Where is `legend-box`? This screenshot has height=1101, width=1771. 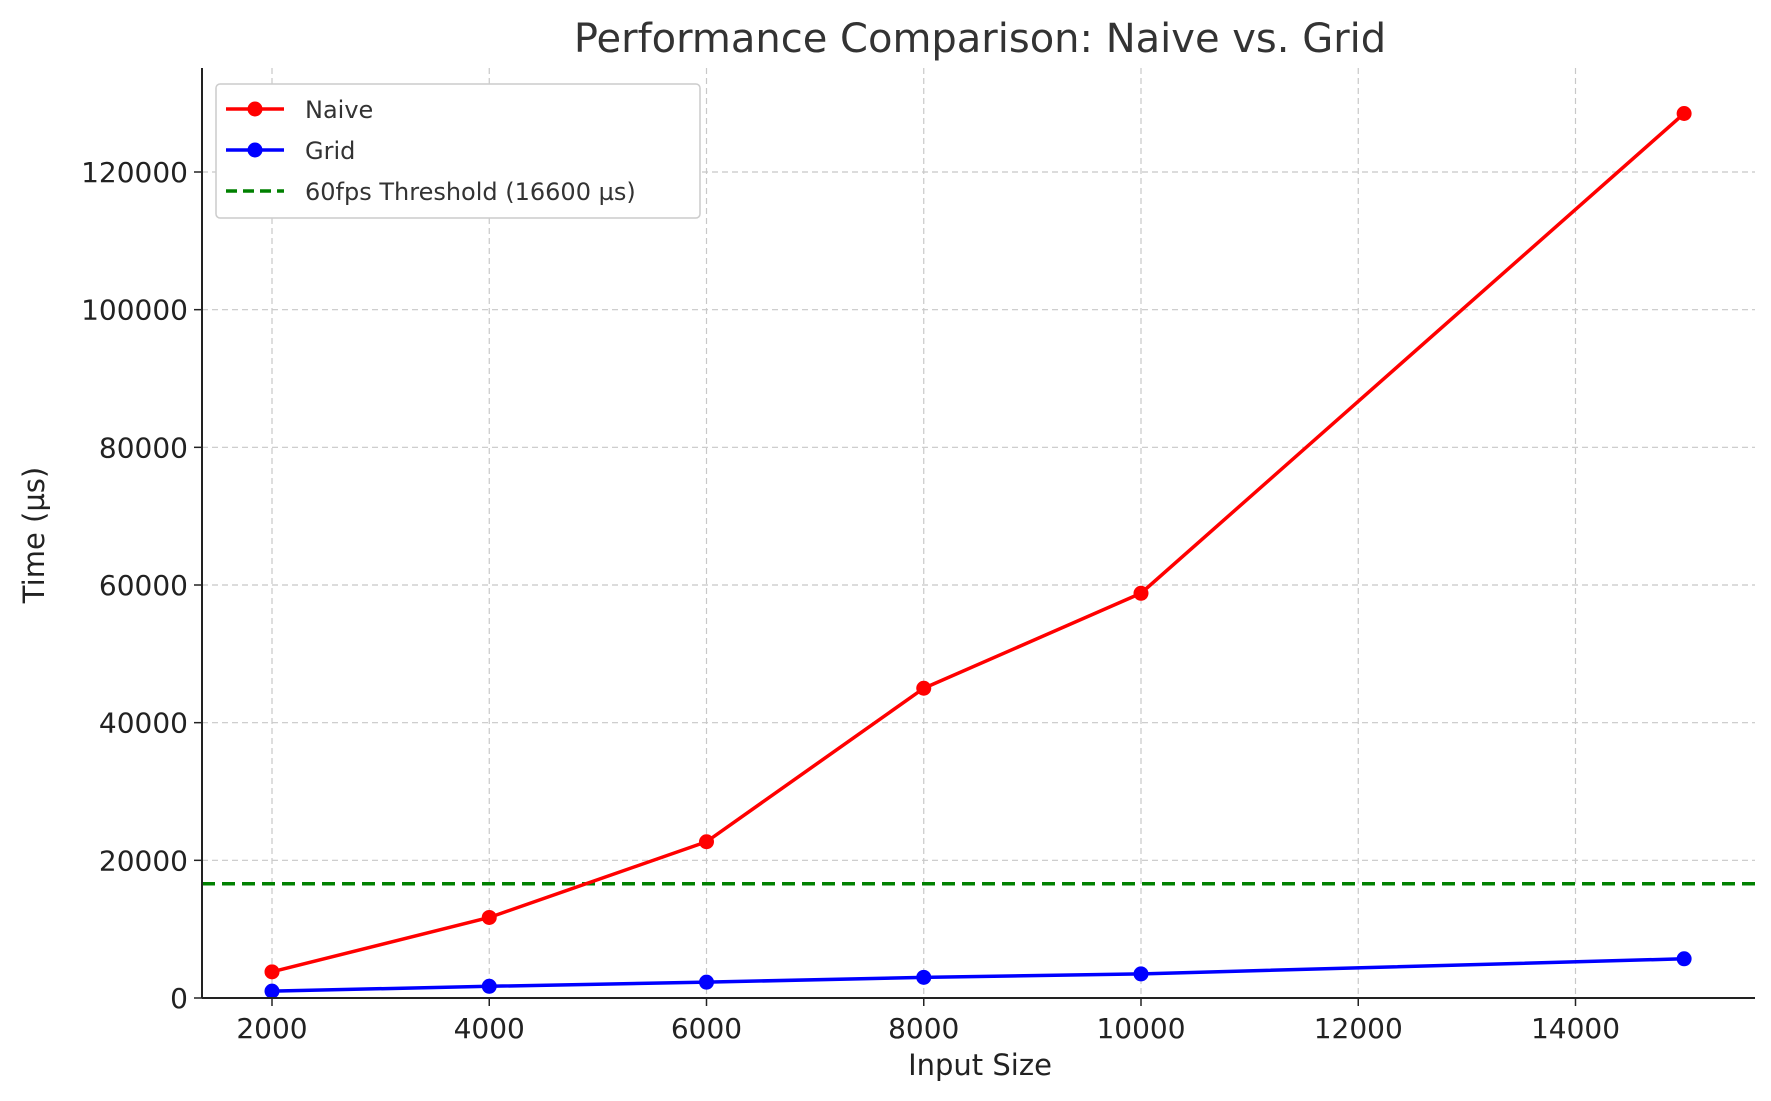 legend-box is located at coordinates (458, 151).